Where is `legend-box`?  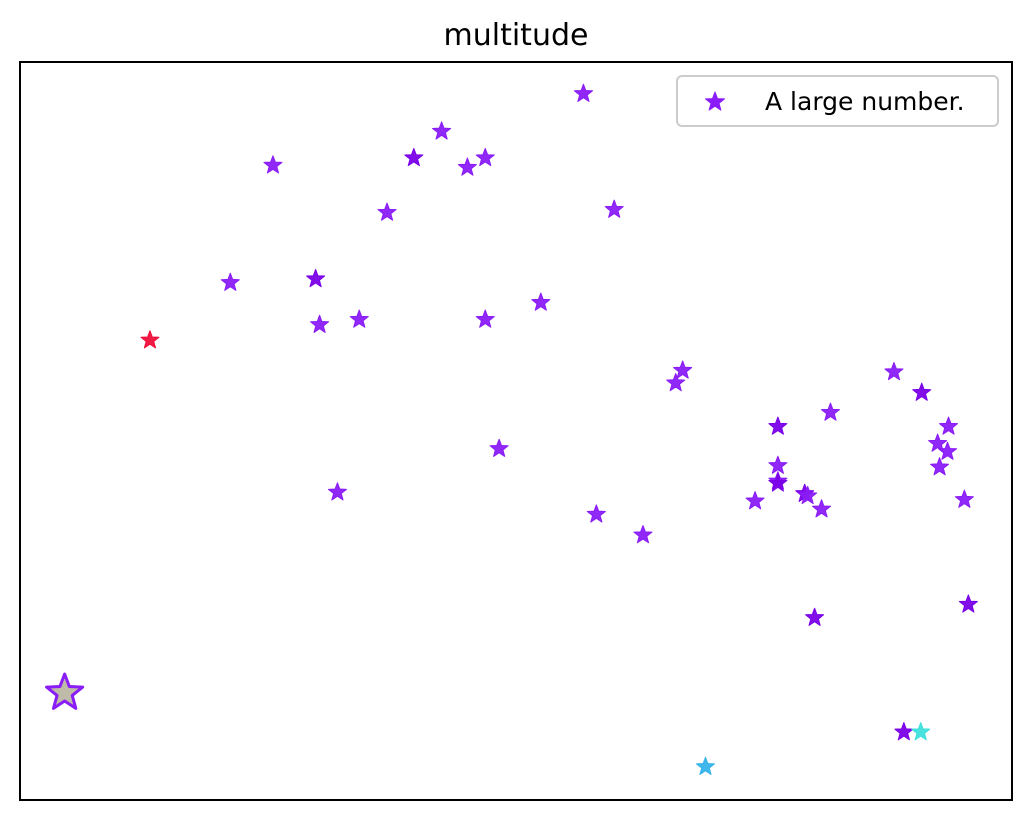 legend-box is located at coordinates (837, 101).